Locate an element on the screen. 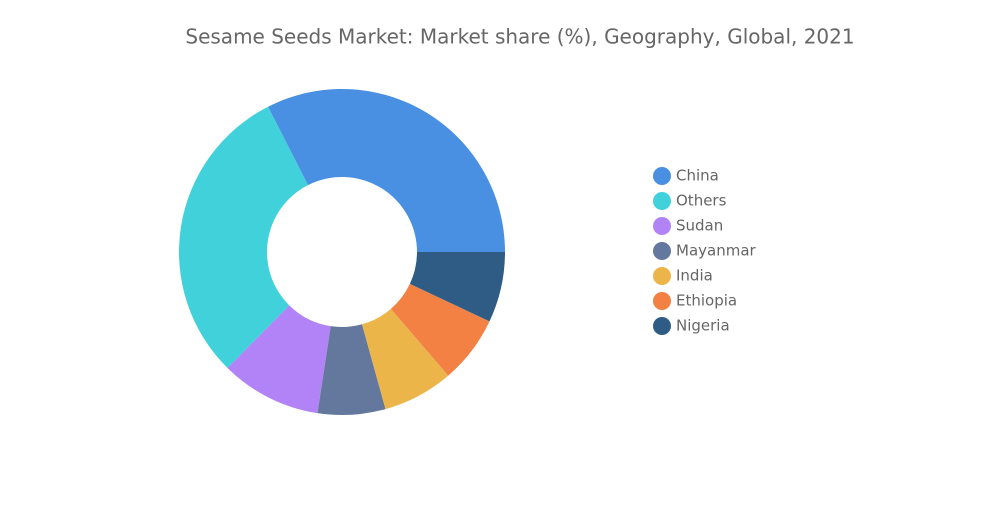 The image size is (1000, 508). legend-label: India is located at coordinates (694, 276).